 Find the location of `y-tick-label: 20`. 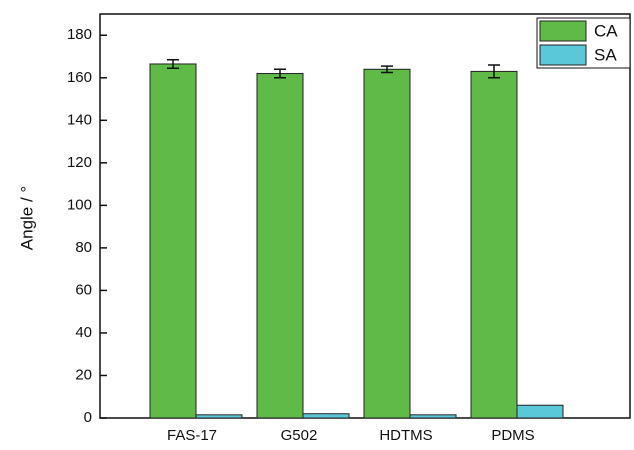

y-tick-label: 20 is located at coordinates (83, 374).